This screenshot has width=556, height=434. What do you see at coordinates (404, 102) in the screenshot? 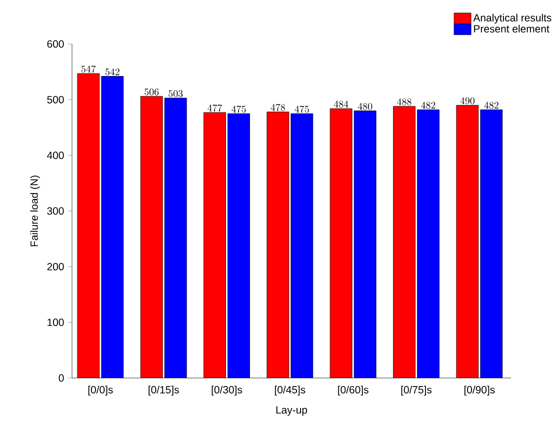
I see `data-label: 488` at bounding box center [404, 102].